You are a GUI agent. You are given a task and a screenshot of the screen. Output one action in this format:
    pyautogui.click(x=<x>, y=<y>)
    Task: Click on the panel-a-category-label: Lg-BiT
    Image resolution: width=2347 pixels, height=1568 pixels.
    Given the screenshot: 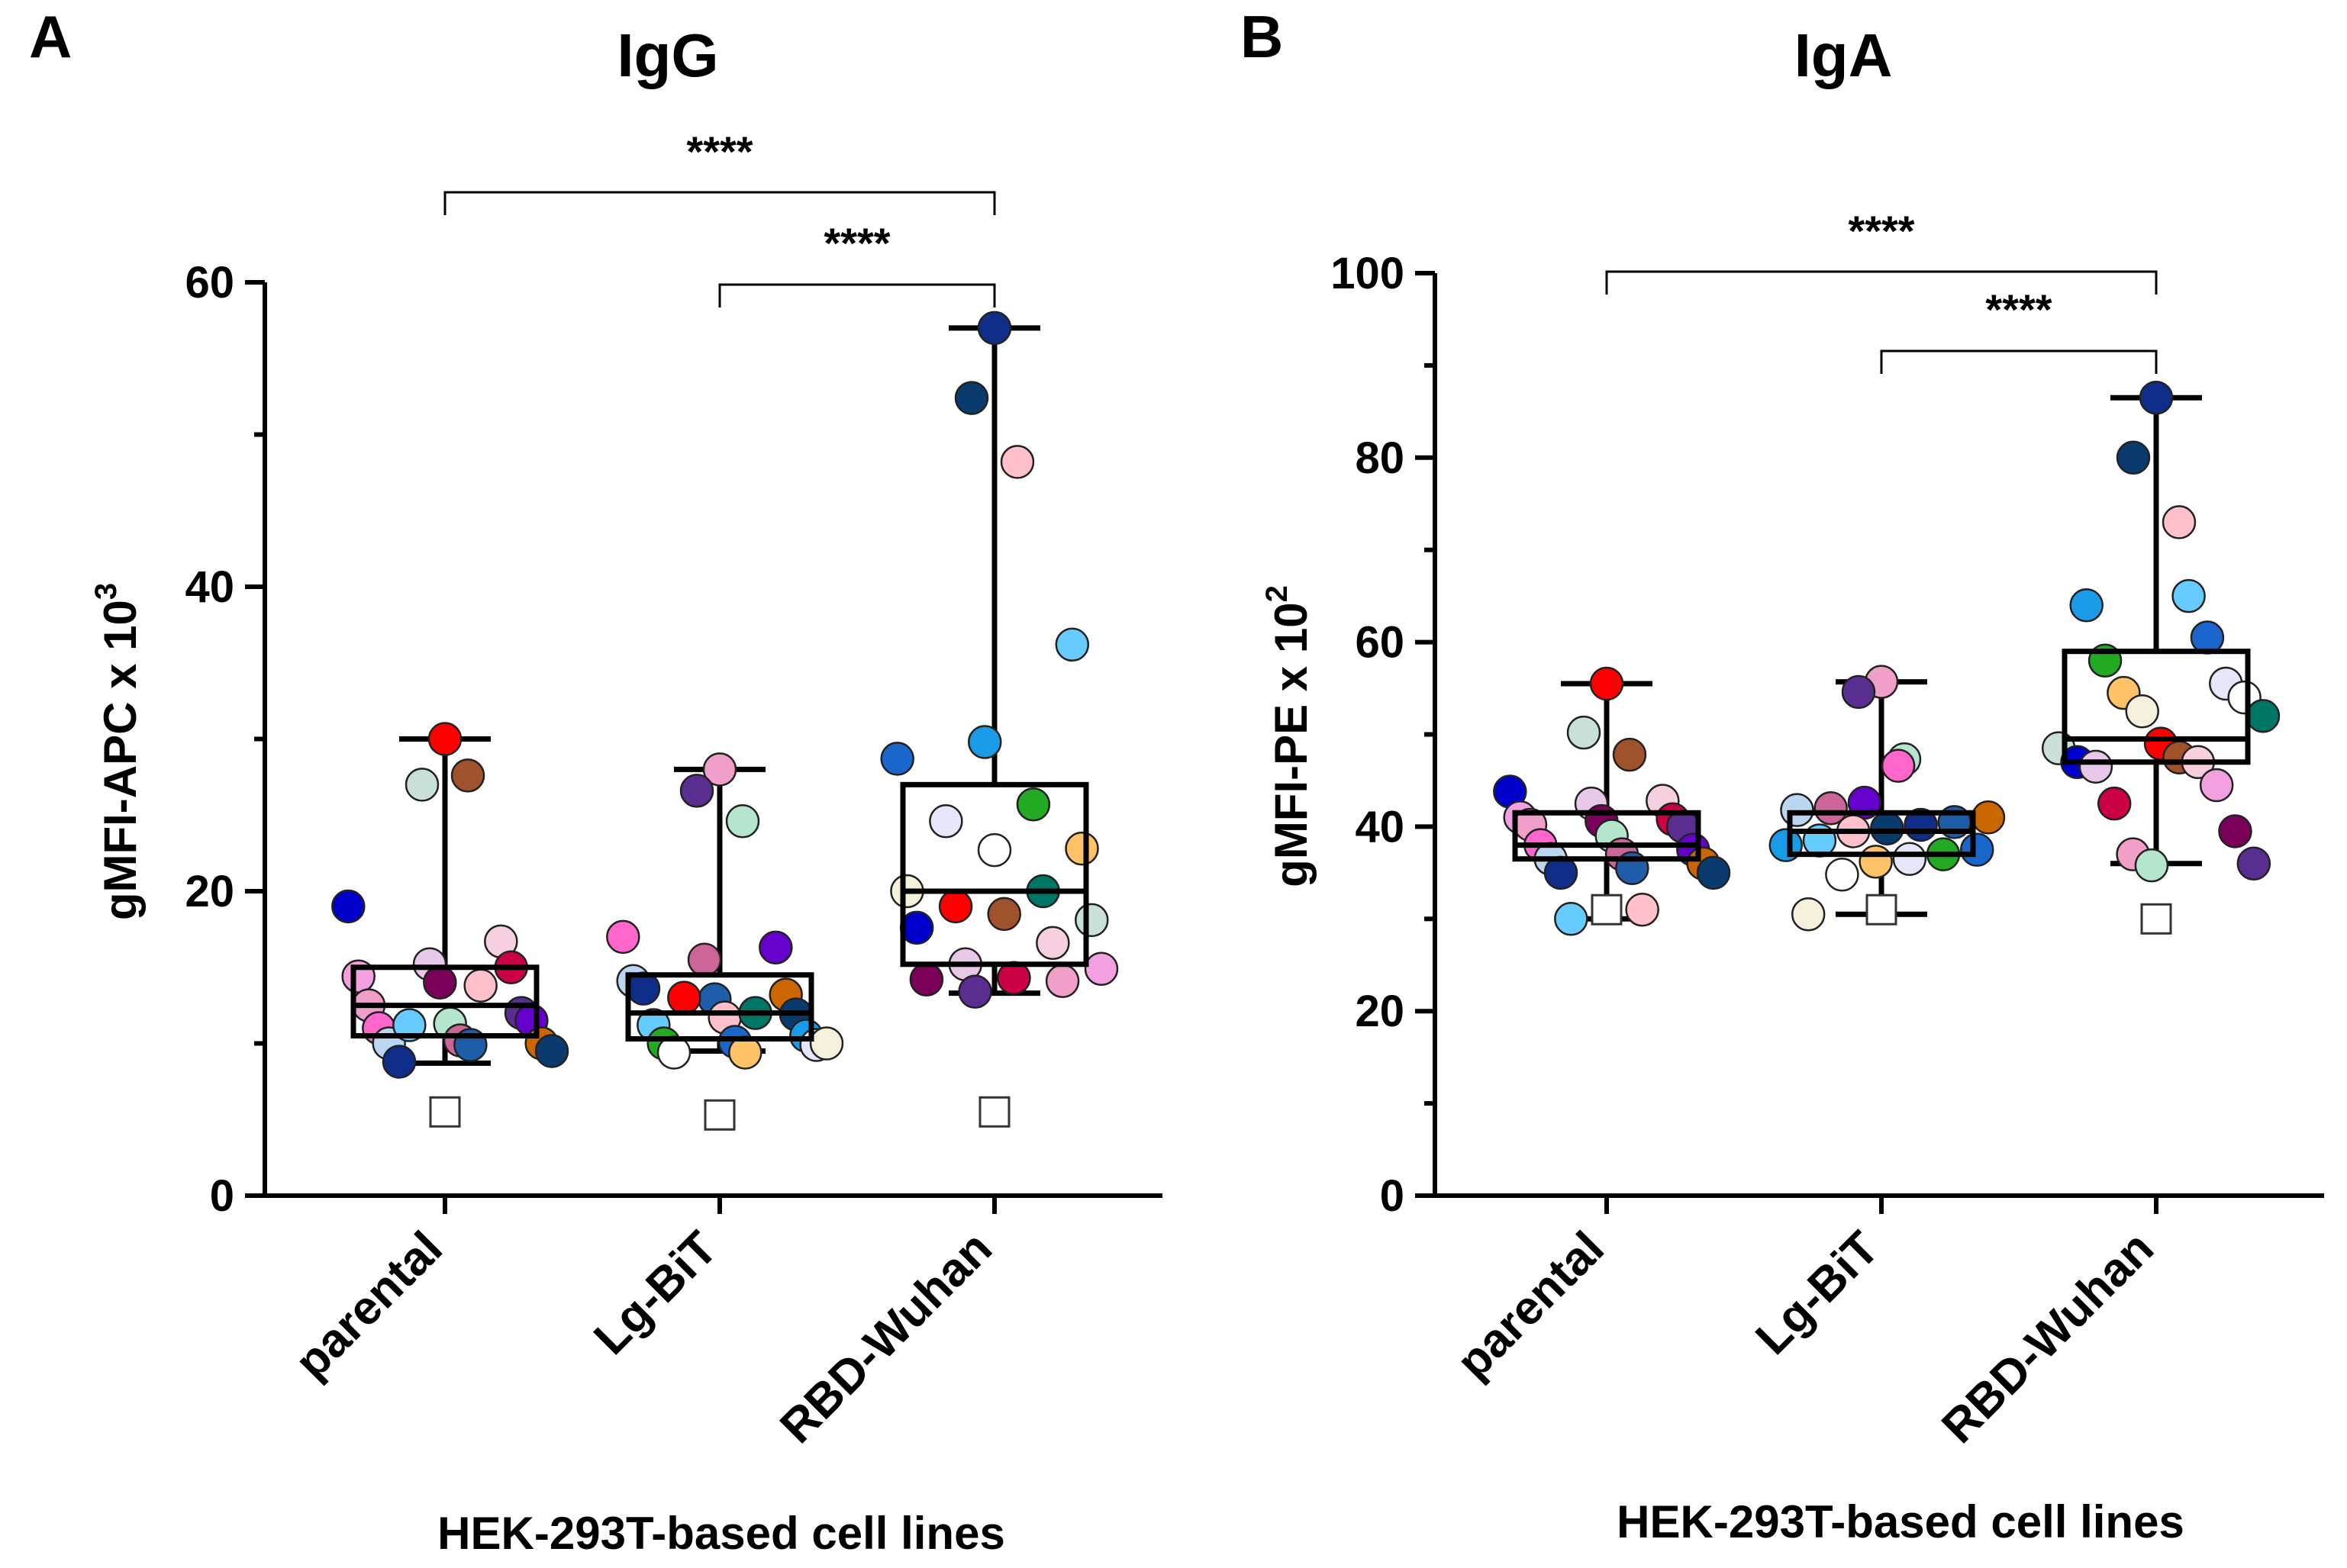 What is the action you would take?
    pyautogui.click(x=655, y=1293)
    